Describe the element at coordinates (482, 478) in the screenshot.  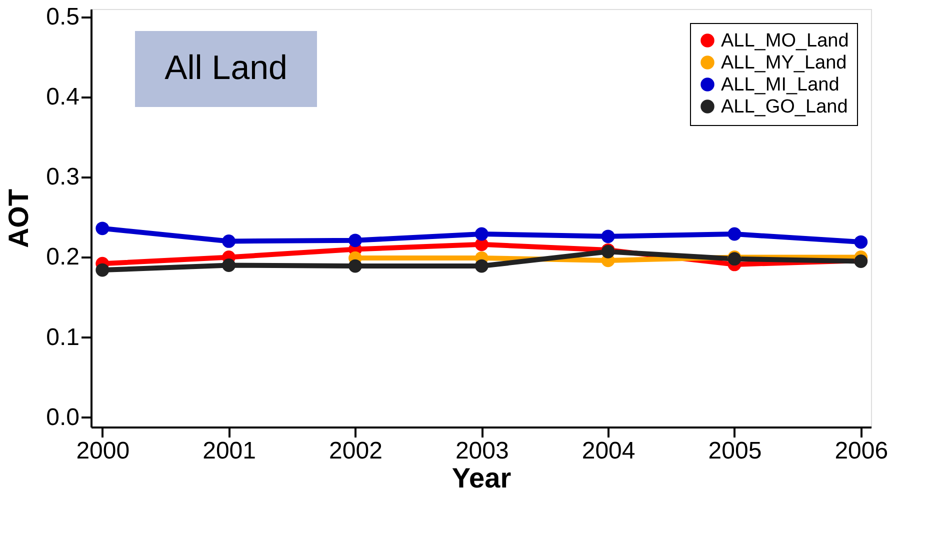
I see `x-axis-title: Year` at that location.